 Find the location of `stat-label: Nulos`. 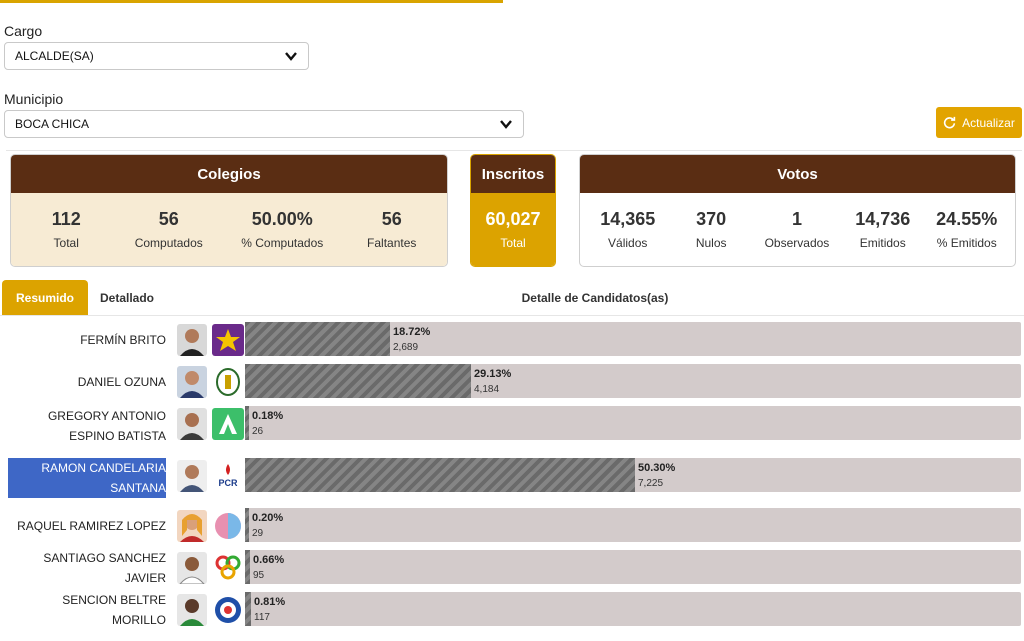

stat-label: Nulos is located at coordinates (711, 243).